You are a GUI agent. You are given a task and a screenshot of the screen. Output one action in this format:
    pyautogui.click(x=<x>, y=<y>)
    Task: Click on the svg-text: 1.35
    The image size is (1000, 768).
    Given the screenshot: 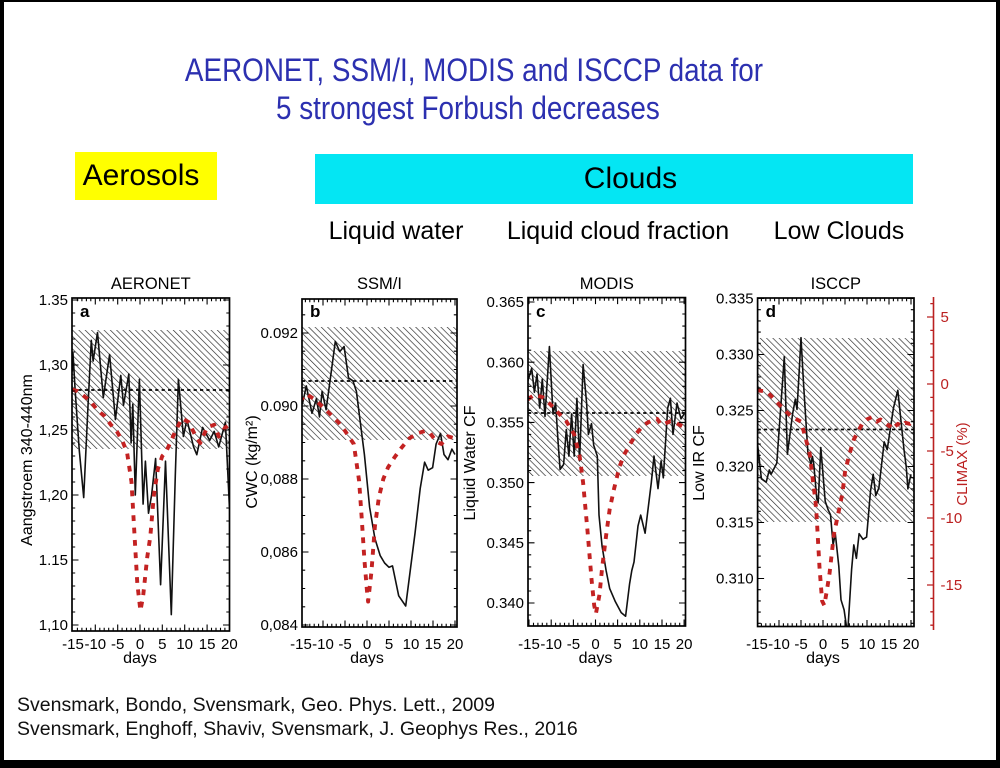 What is the action you would take?
    pyautogui.click(x=53, y=300)
    